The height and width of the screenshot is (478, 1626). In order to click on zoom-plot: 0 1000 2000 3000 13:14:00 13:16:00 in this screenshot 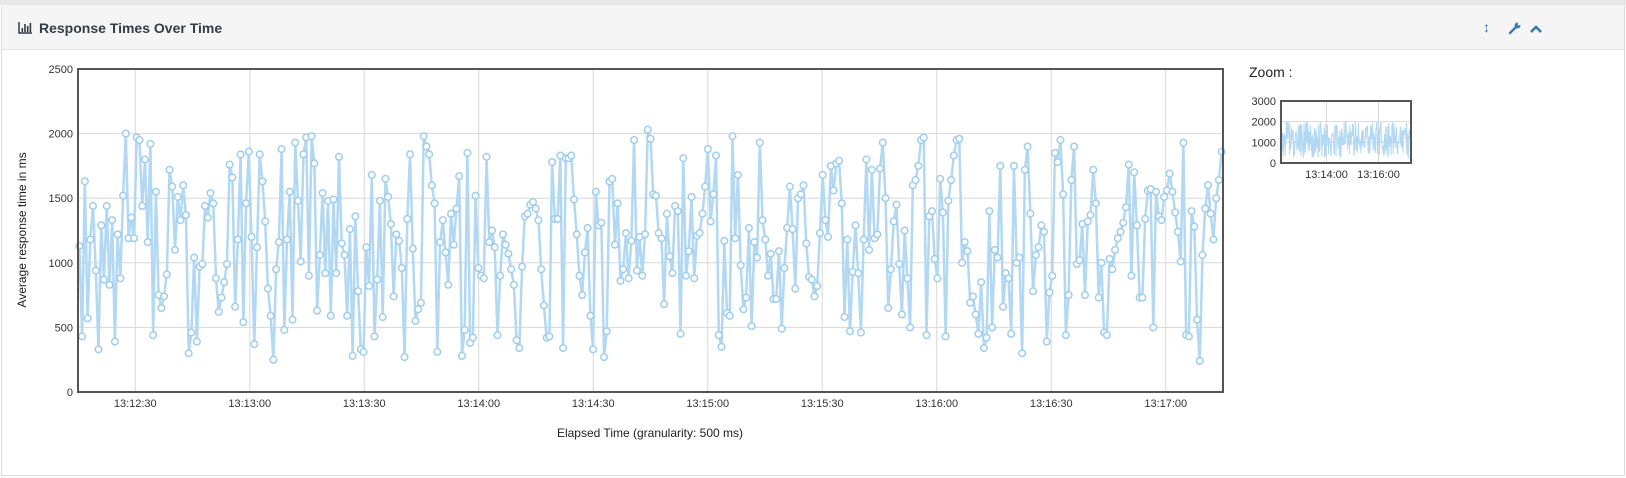, I will do `click(1332, 138)`.